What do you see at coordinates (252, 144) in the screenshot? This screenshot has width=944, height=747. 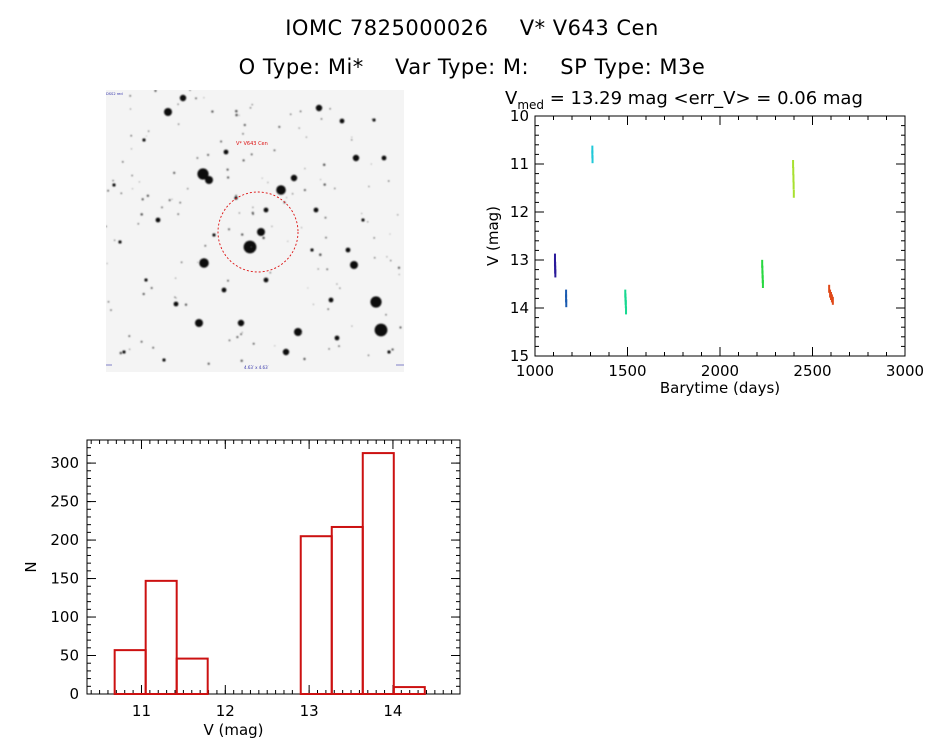 I see `target-label: V* V643 Cen` at bounding box center [252, 144].